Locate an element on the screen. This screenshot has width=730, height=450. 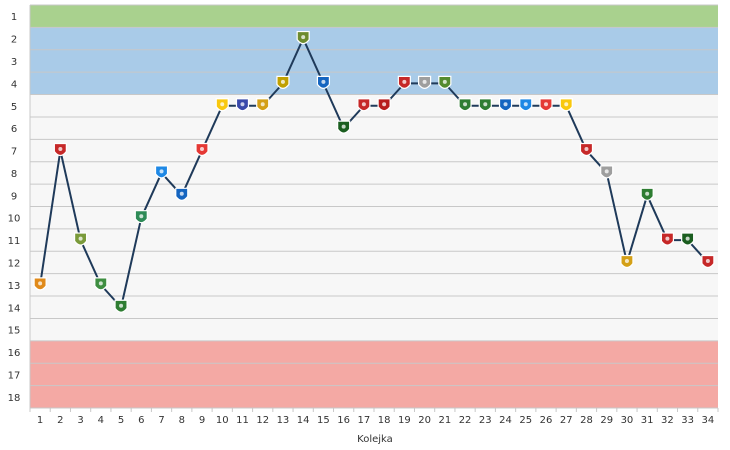
x-tick-label: 14 is located at coordinates (303, 420).